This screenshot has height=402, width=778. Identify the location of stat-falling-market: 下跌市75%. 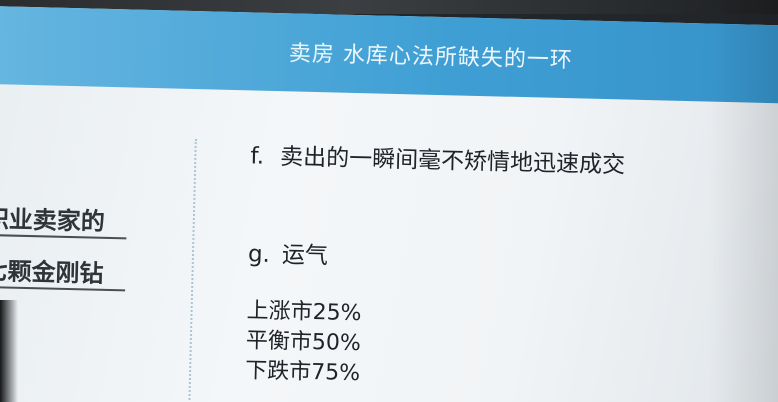
(302, 372).